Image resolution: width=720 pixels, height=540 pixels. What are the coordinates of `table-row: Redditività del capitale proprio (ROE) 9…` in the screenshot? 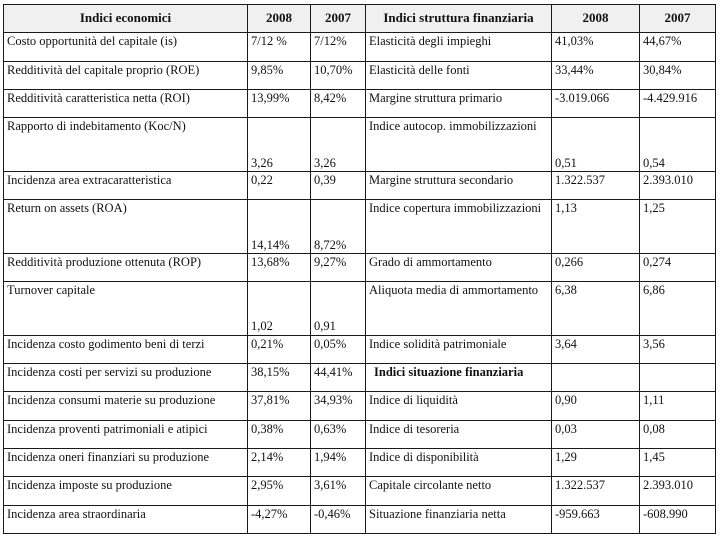 It's located at (359, 75).